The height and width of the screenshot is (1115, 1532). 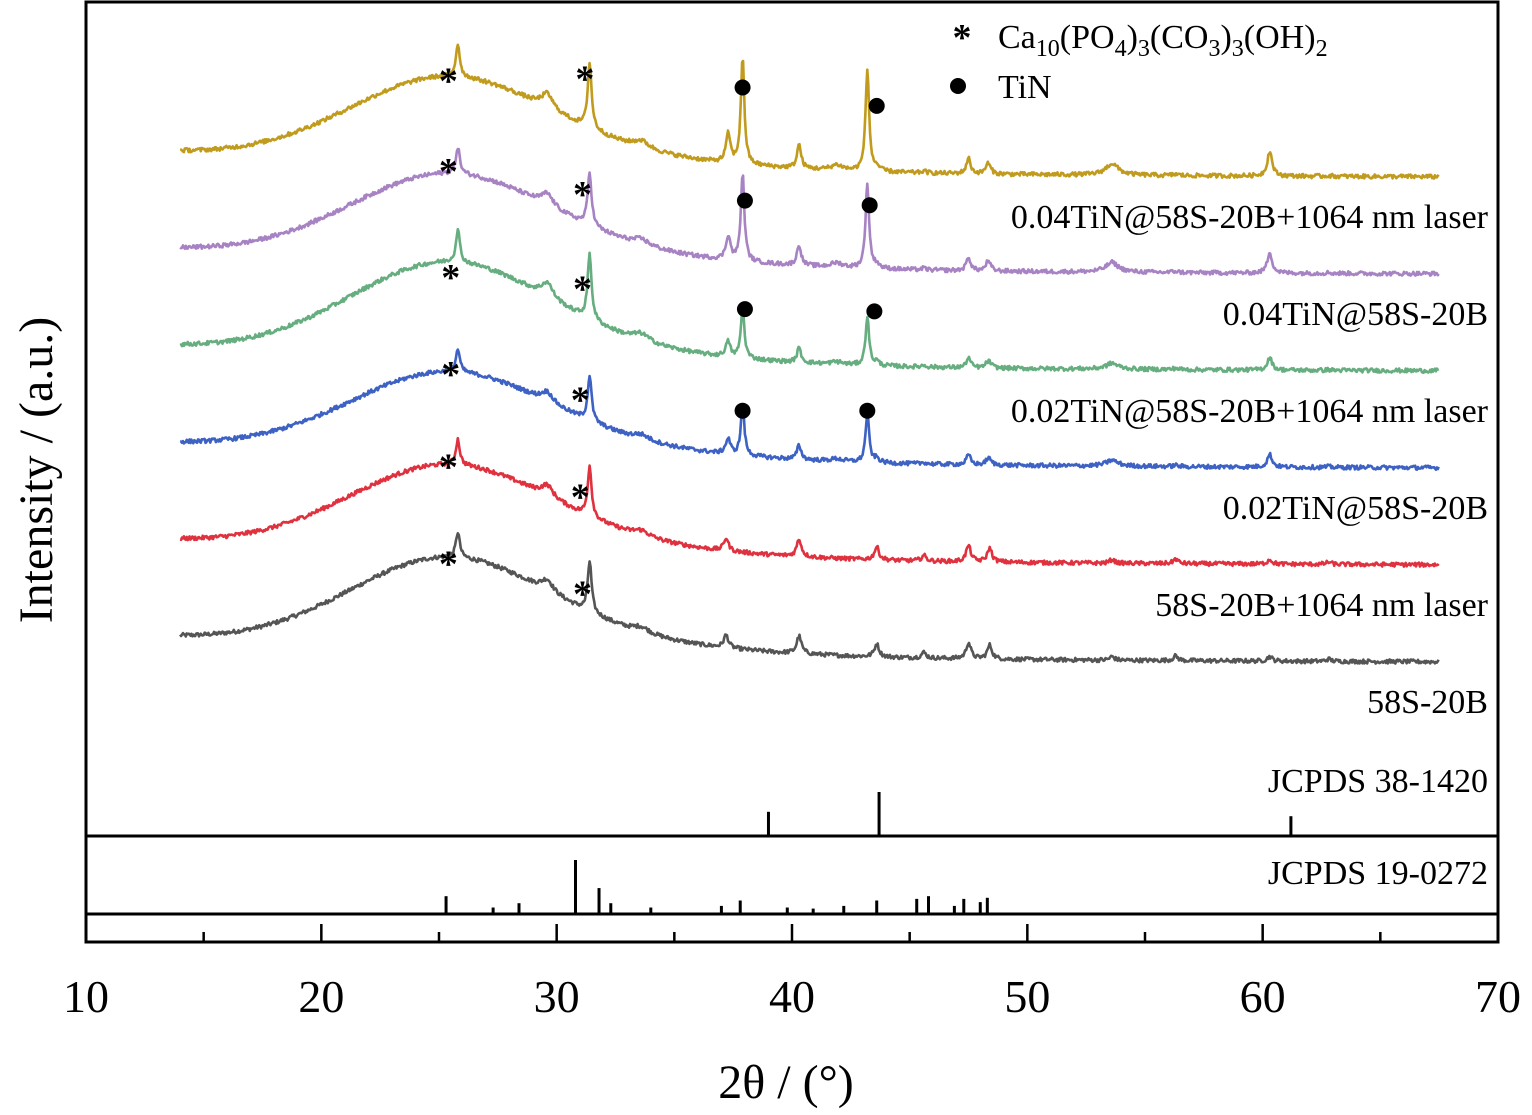 What do you see at coordinates (1498, 996) in the screenshot?
I see `x-tick-label: 70` at bounding box center [1498, 996].